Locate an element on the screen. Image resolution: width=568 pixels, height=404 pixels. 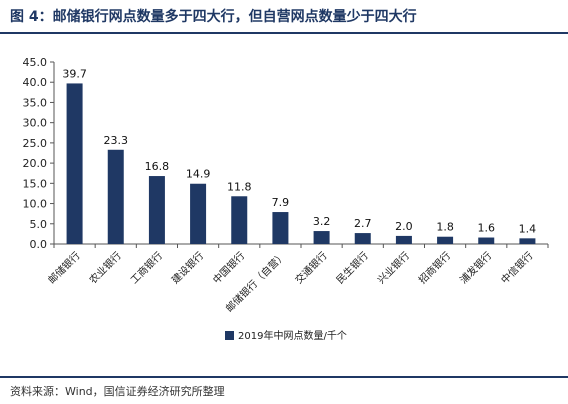
y-tick-label: 25.0 is located at coordinates (35, 143).